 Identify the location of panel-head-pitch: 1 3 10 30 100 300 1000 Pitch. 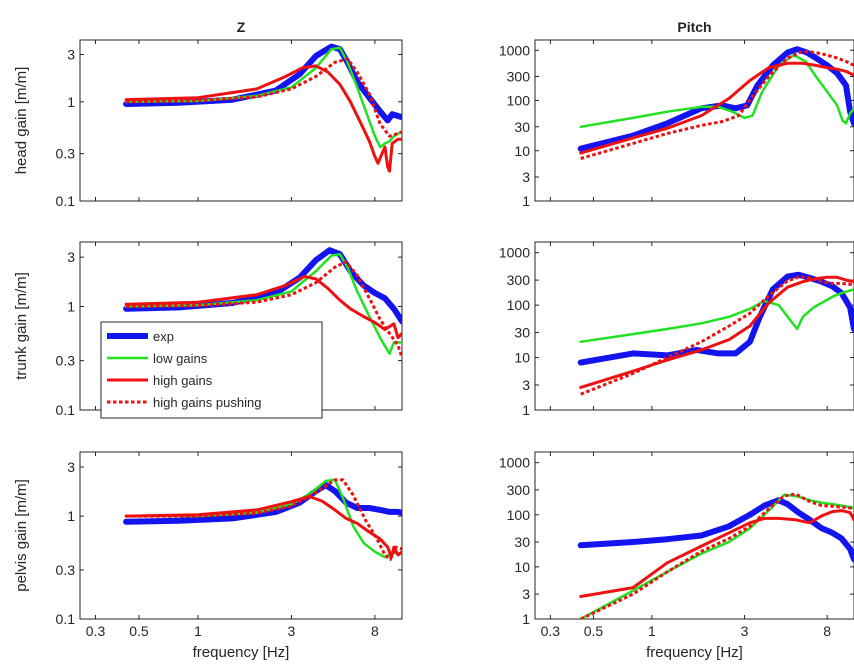
(676, 114).